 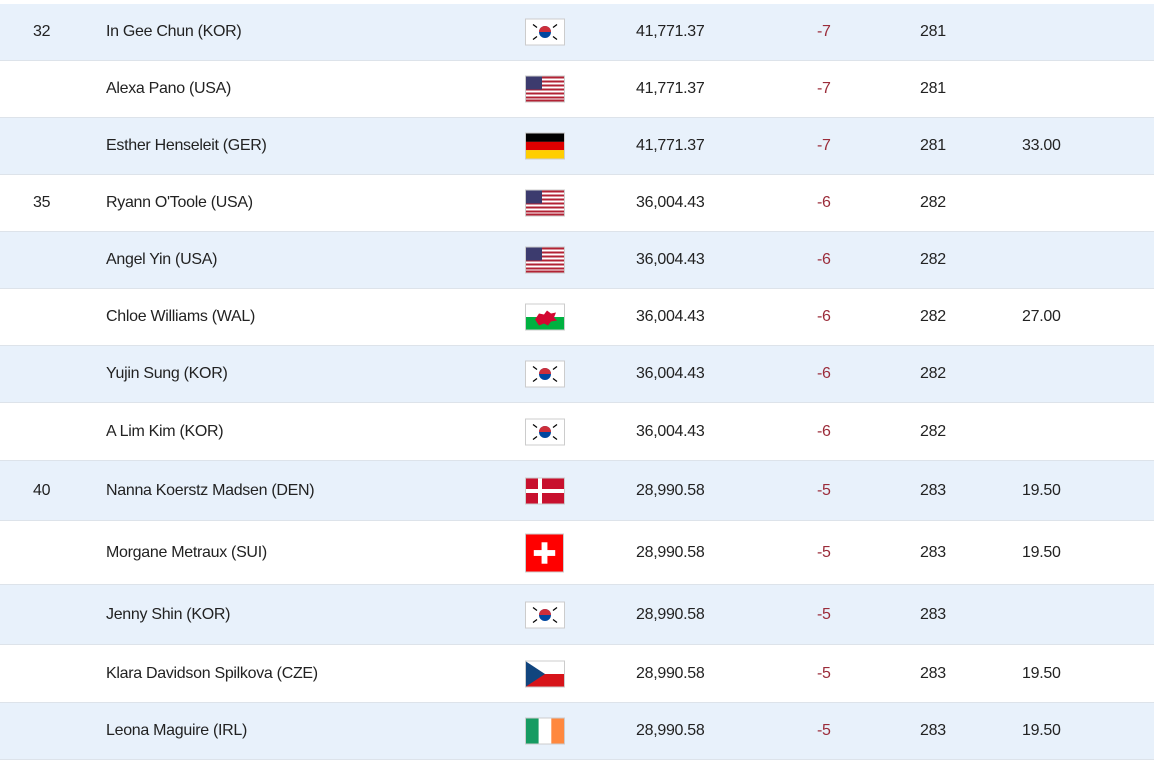 I want to click on player-name: Jenny Shin (KOR), so click(x=168, y=614).